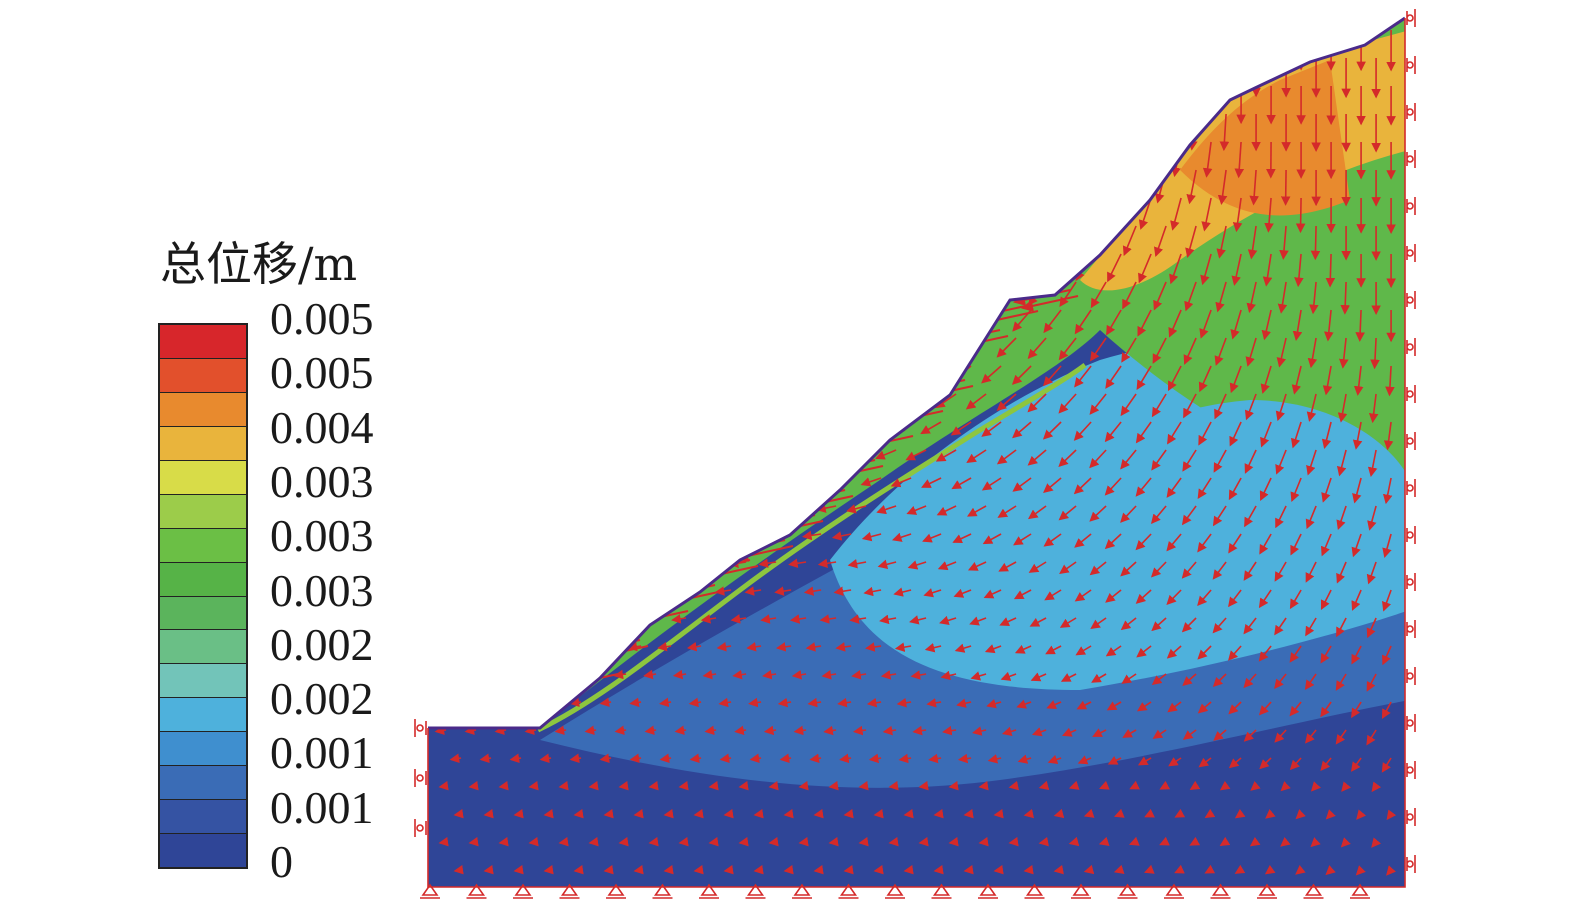  Describe the element at coordinates (420, 728) in the screenshot. I see `roller-support-icon` at that location.